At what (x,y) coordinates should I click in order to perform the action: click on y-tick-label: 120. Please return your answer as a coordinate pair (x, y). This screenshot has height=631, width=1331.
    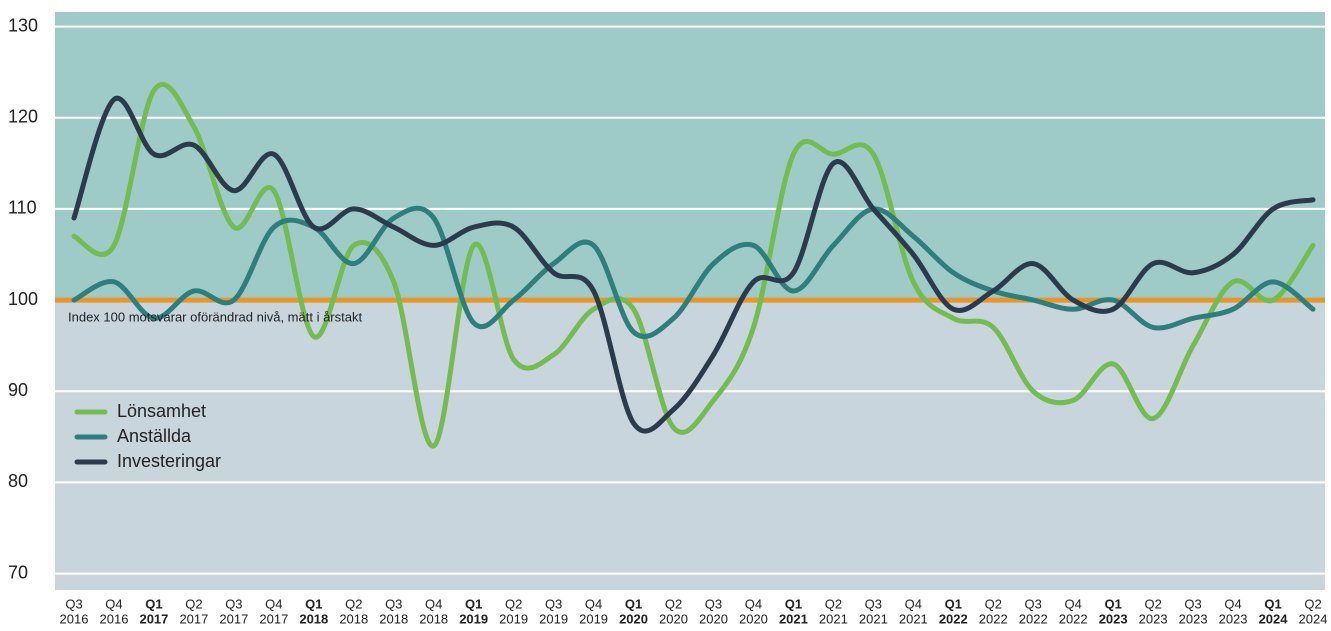
    Looking at the image, I should click on (23, 117).